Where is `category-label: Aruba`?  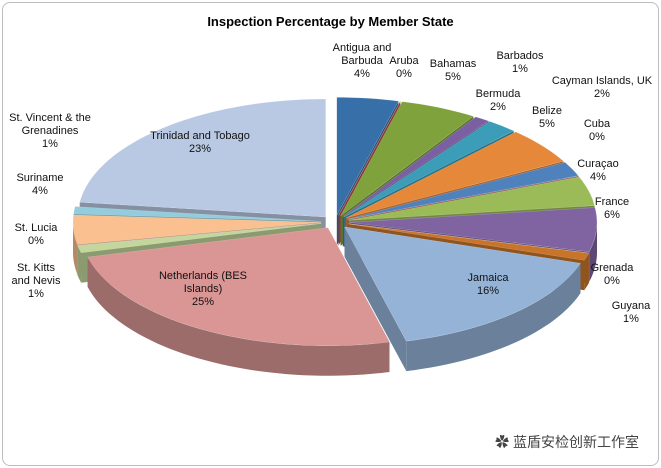 category-label: Aruba is located at coordinates (404, 61).